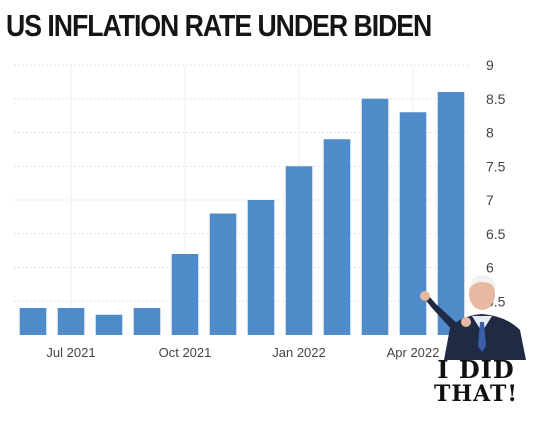  I want to click on chart-title: US INFLATION RATE UNDER BIDEN, so click(219, 25).